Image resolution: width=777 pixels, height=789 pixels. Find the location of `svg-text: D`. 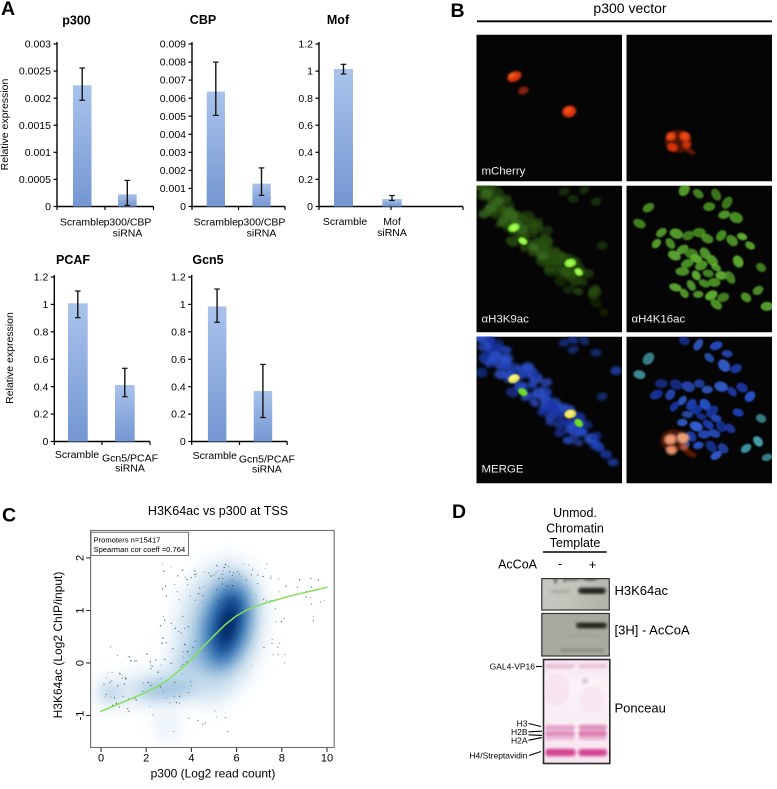

svg-text: D is located at coordinates (459, 512).